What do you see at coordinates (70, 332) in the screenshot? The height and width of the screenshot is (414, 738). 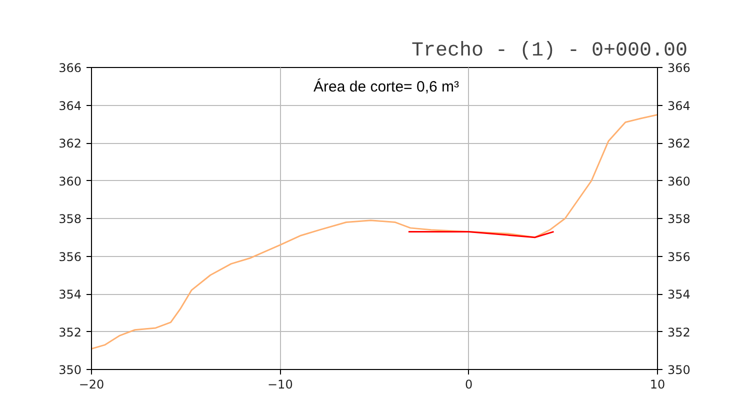 I see `y-tick-label: 352` at bounding box center [70, 332].